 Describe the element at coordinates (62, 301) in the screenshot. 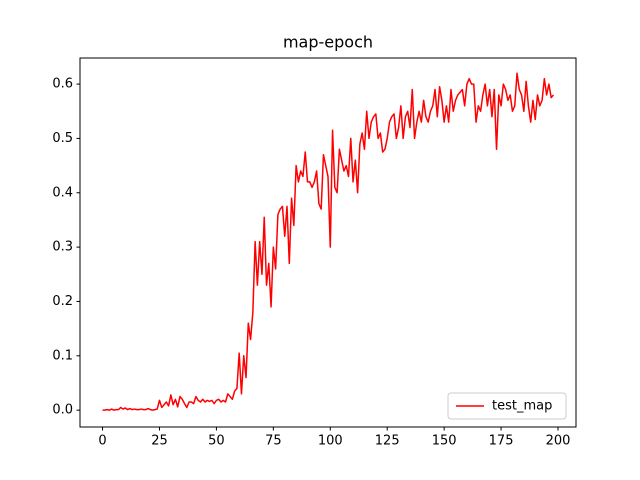

I see `y-tick-label: 0.2` at that location.